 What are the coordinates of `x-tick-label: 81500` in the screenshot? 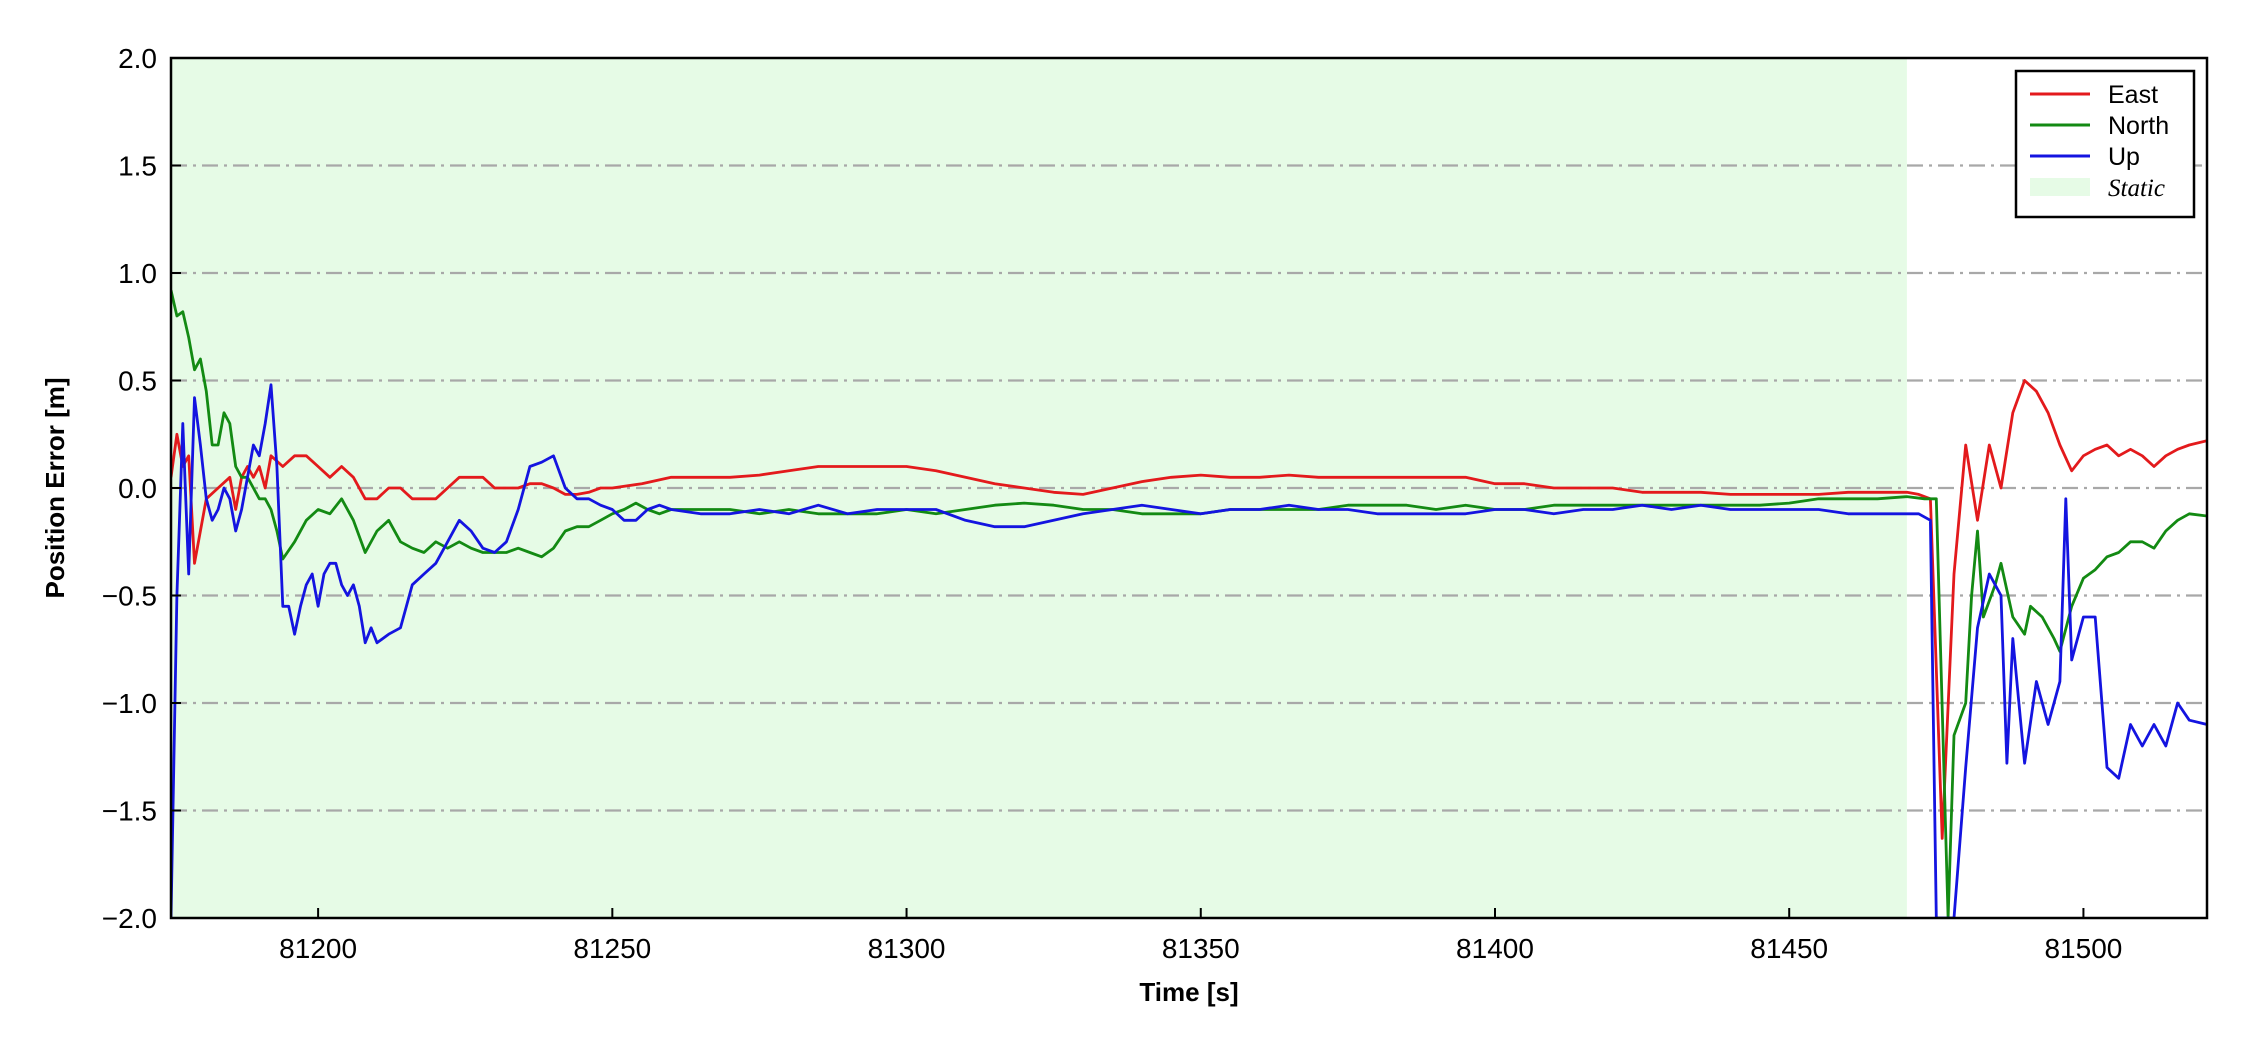 It's located at (2083, 948).